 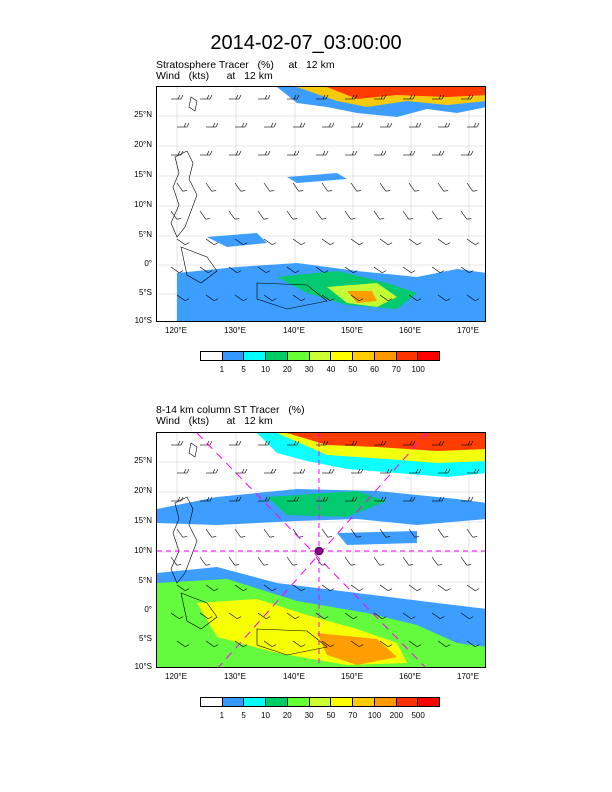 What do you see at coordinates (214, 421) in the screenshot?
I see `panel2-subtitle-wind: Wind (kts) at 12 km` at bounding box center [214, 421].